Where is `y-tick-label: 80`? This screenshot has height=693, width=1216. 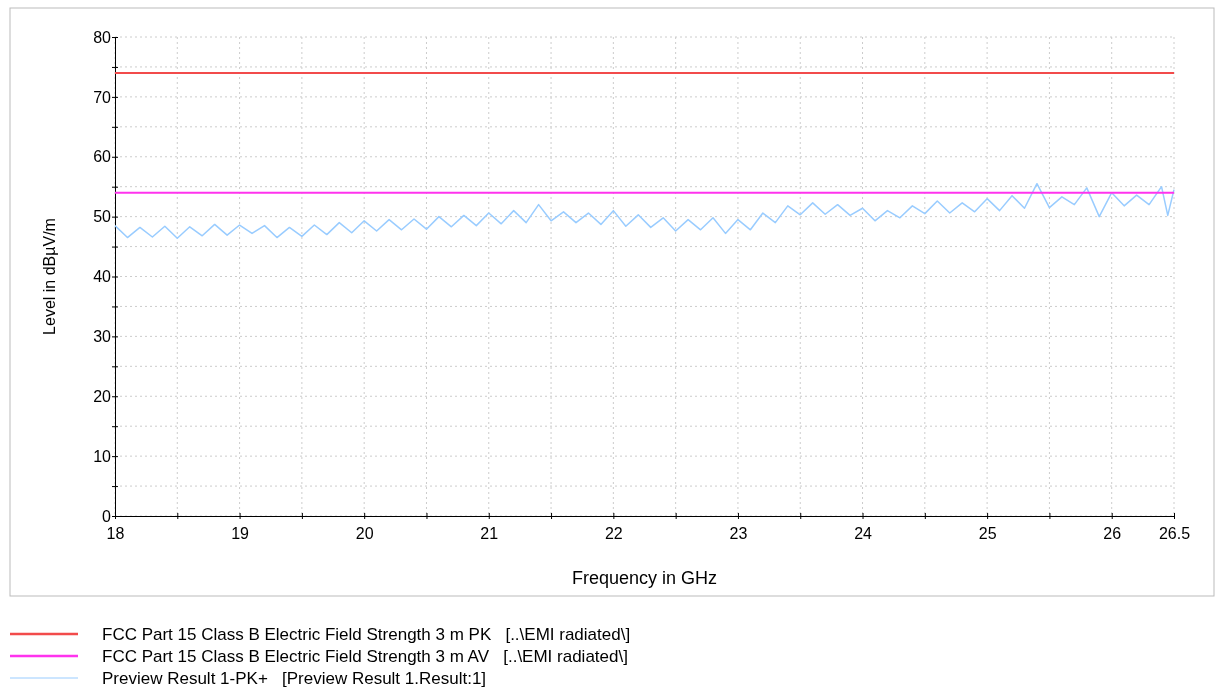
y-tick-label: 80 is located at coordinates (102, 37).